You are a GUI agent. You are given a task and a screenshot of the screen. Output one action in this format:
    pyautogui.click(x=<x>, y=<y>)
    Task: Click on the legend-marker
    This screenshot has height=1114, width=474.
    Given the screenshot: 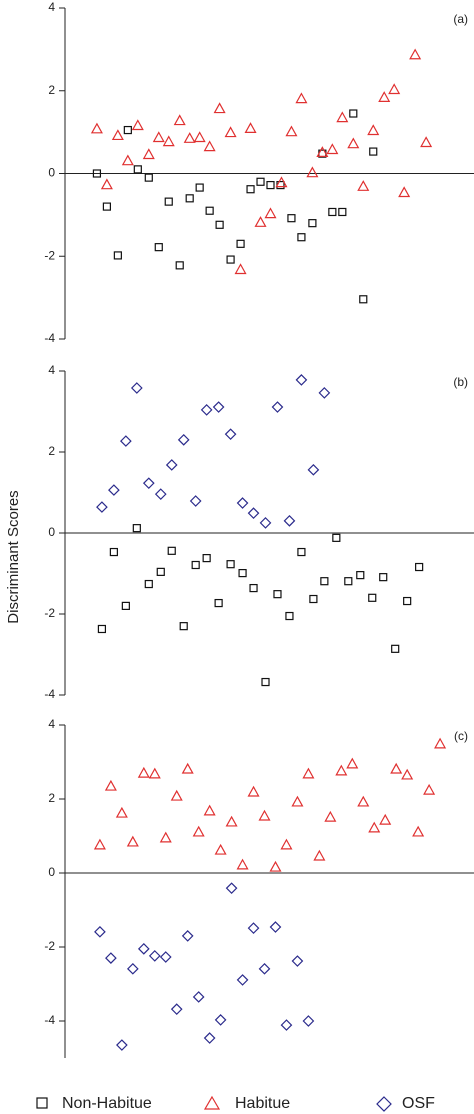 What is the action you would take?
    pyautogui.click(x=212, y=1102)
    